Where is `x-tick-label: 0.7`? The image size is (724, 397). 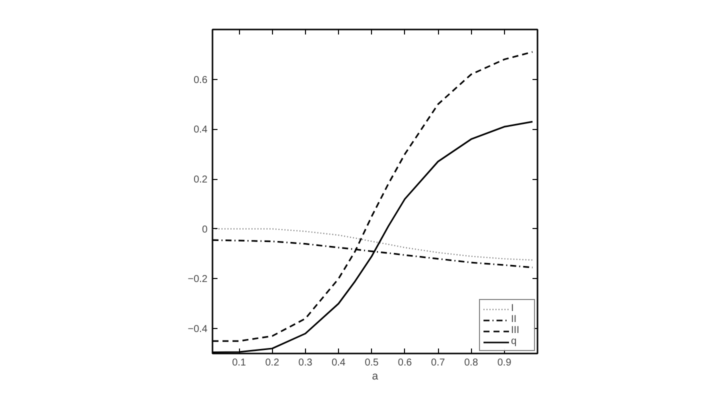 x-tick-label: 0.7 is located at coordinates (438, 363).